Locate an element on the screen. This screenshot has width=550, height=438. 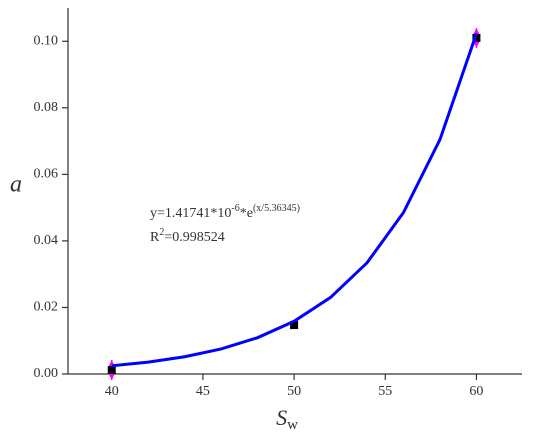
y-tick-label: 0.06 is located at coordinates (46, 174).